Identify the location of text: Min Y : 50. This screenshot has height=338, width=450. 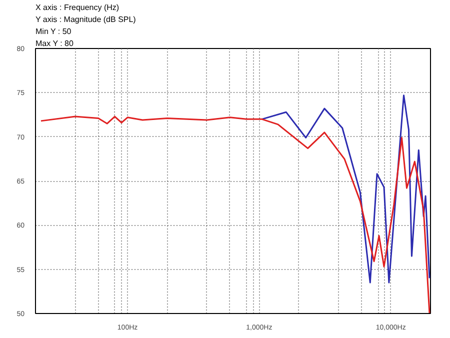
(54, 31).